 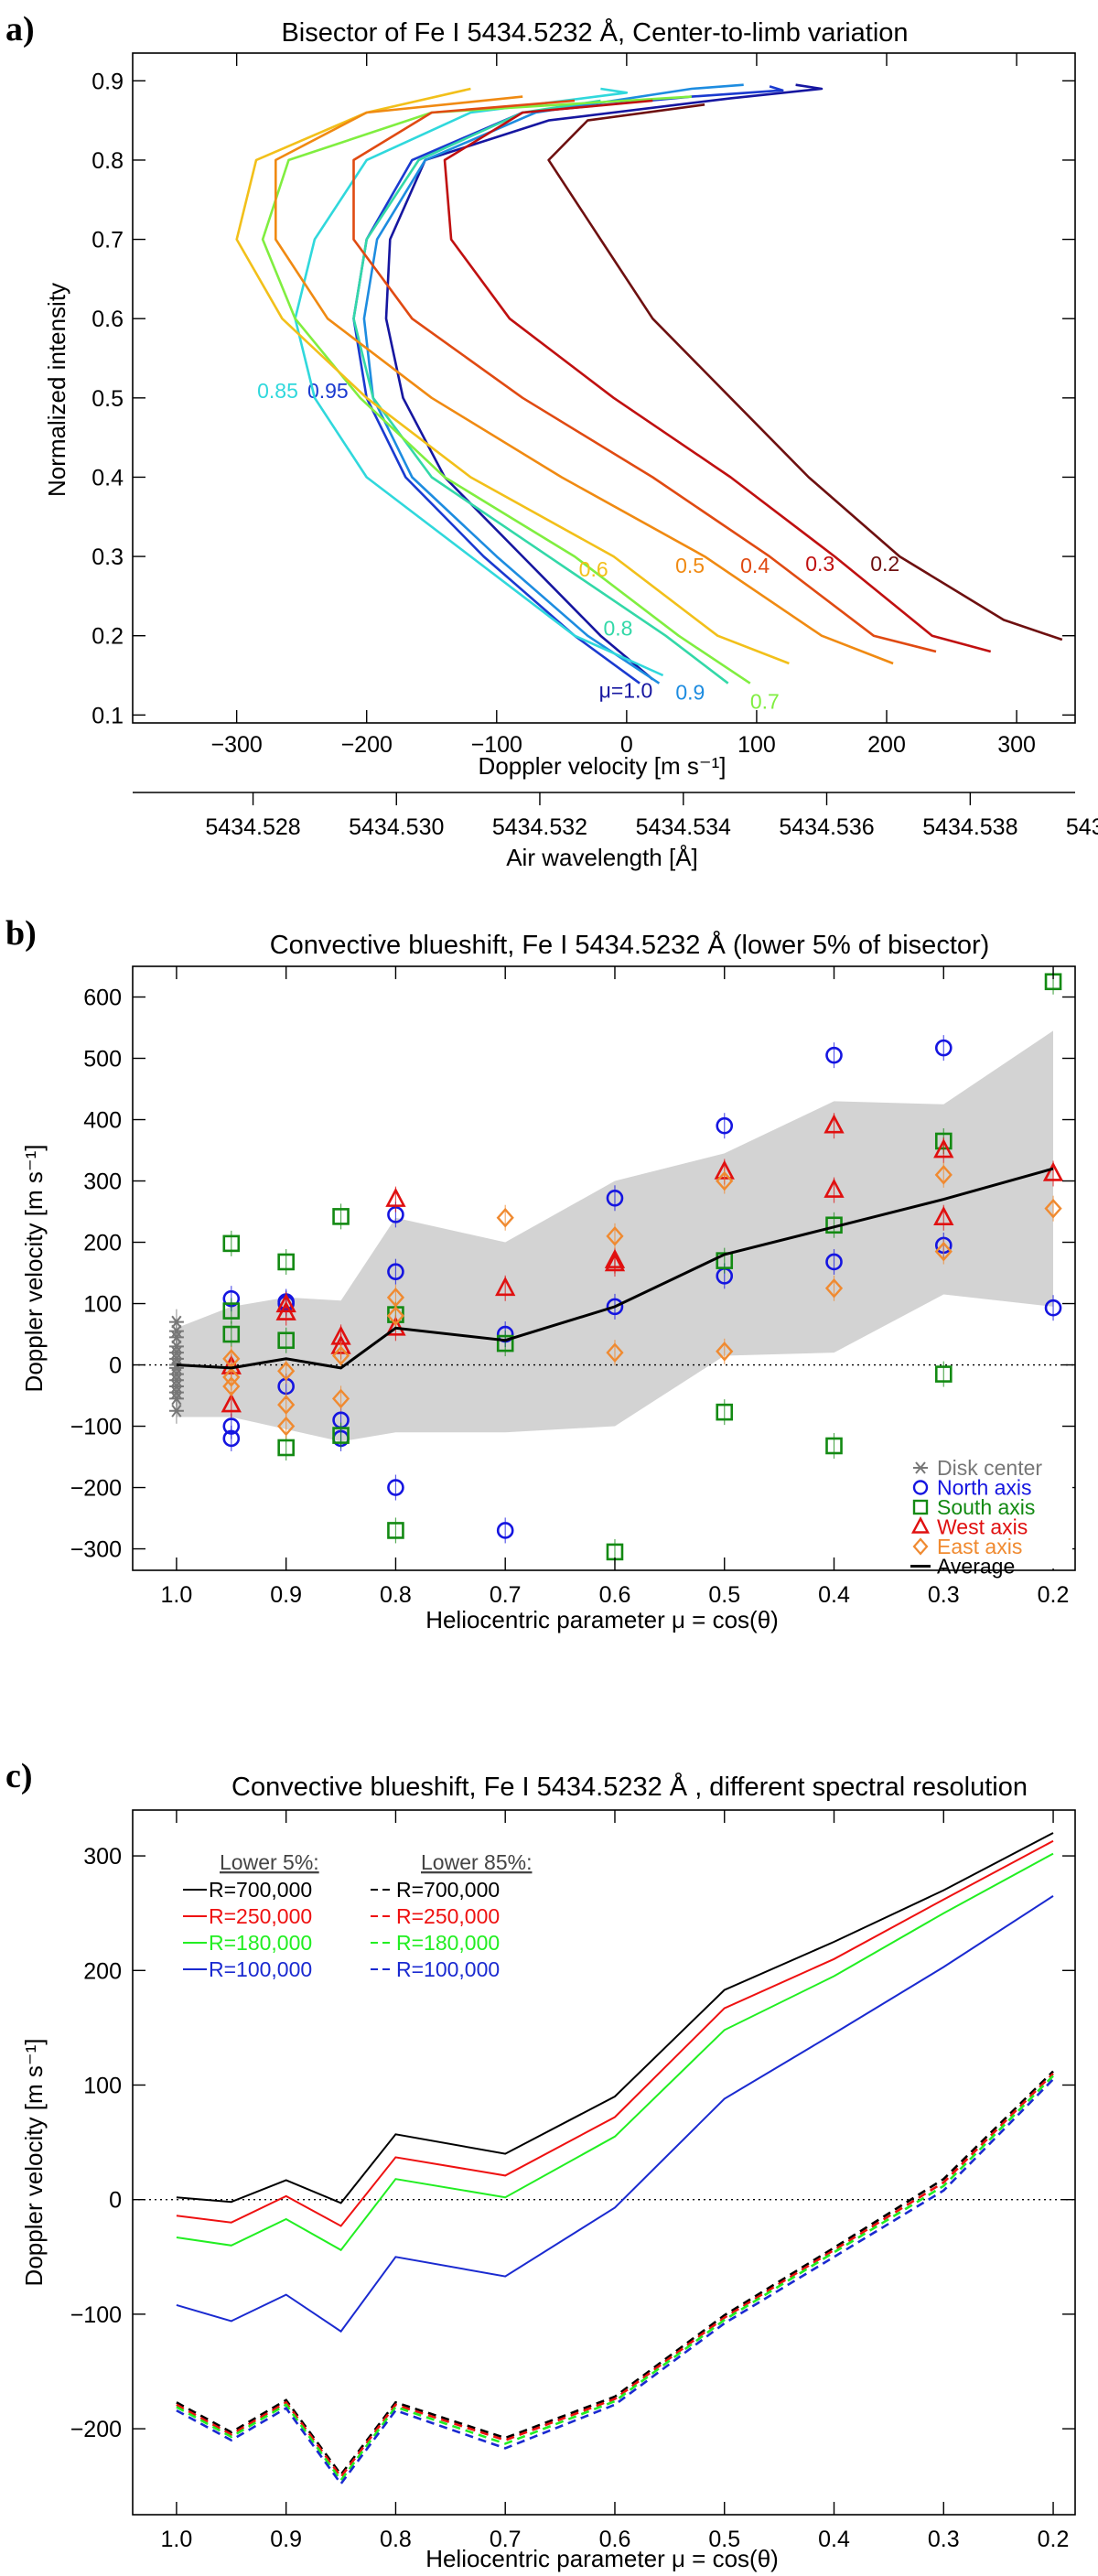 I want to click on x-tick-label: 300, so click(x=1017, y=745).